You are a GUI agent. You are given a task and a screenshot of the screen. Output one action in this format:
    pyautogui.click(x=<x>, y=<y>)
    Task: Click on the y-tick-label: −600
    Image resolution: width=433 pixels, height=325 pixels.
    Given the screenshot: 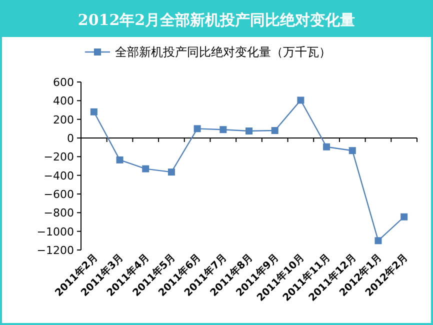 What is the action you would take?
    pyautogui.click(x=59, y=194)
    